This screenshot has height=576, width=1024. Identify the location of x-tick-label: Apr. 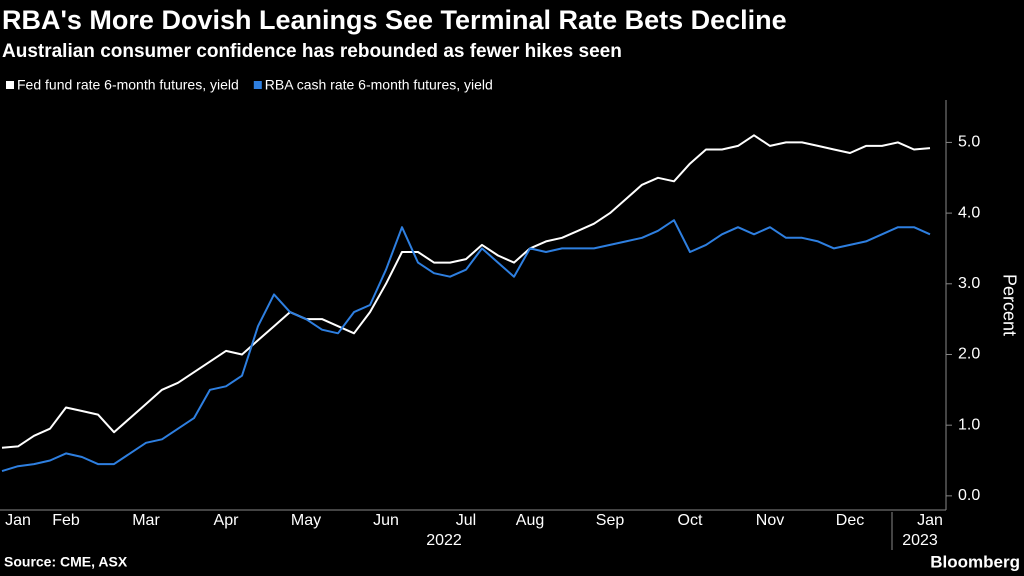
(227, 520).